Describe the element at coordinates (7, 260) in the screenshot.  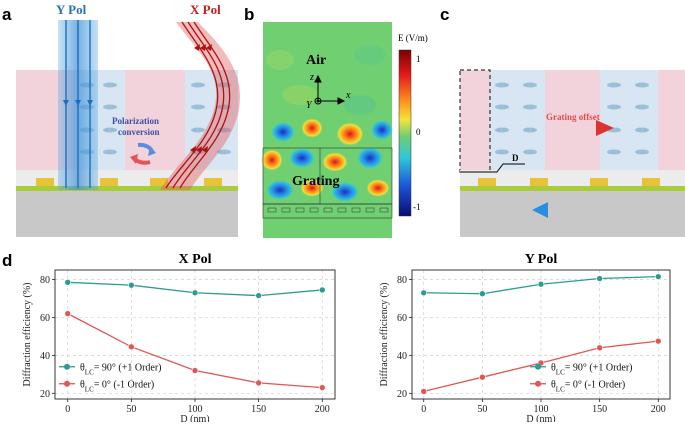
I see `panel-d-label: d` at that location.